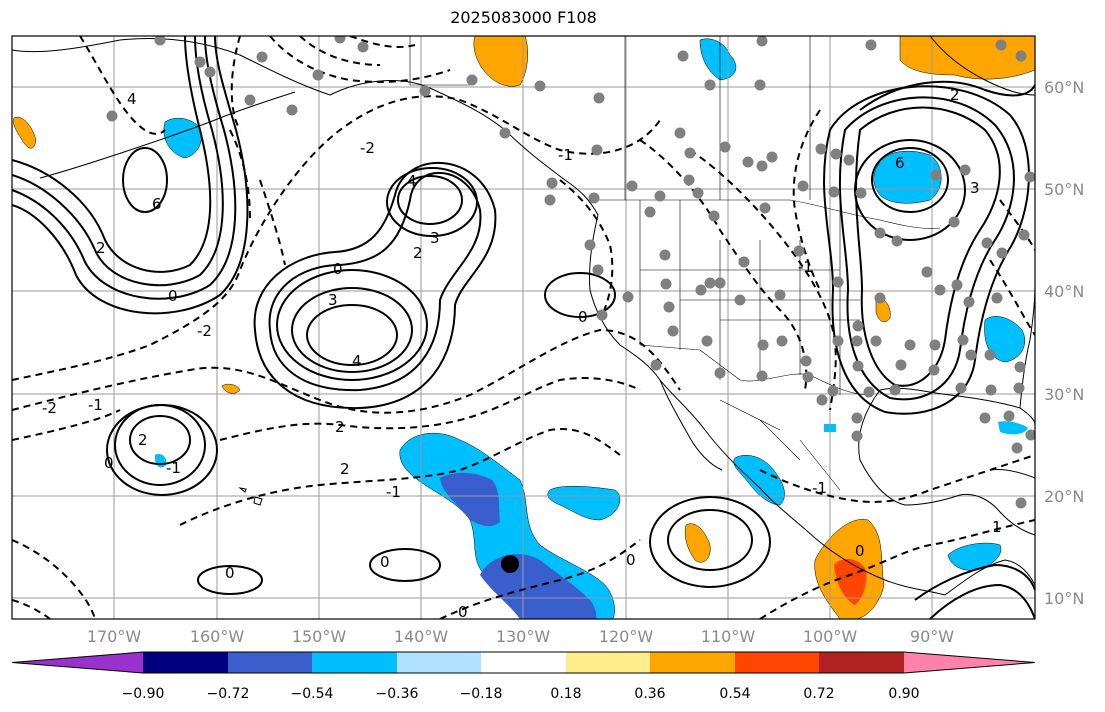  What do you see at coordinates (305, 127) in the screenshot?
I see `coastline-alaska` at bounding box center [305, 127].